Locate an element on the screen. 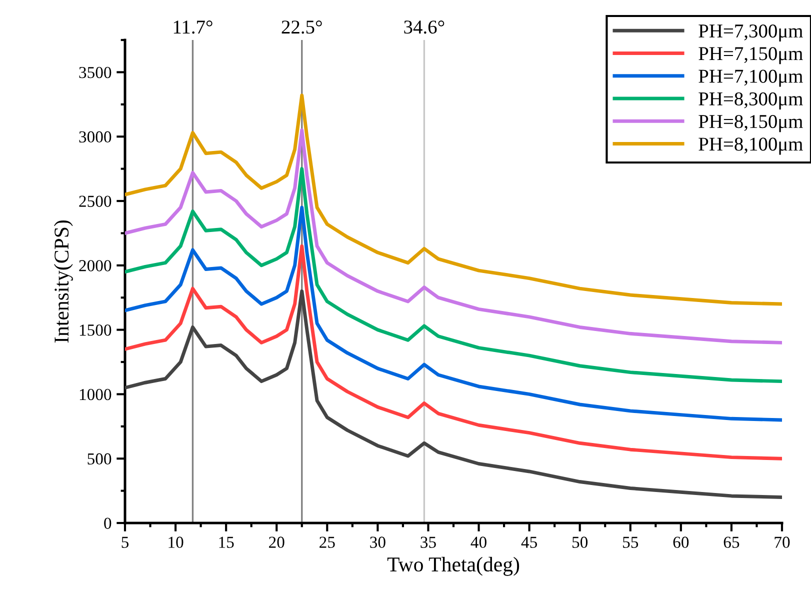 This screenshot has height=593, width=811. x-tick-label: 70 is located at coordinates (782, 542).